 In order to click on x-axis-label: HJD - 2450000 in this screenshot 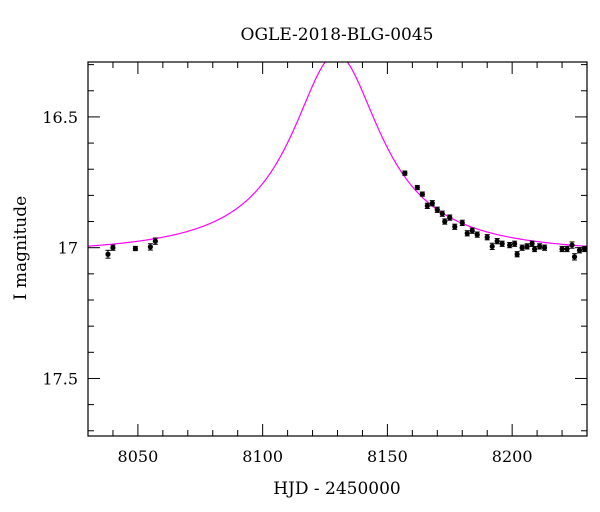, I will do `click(337, 489)`.